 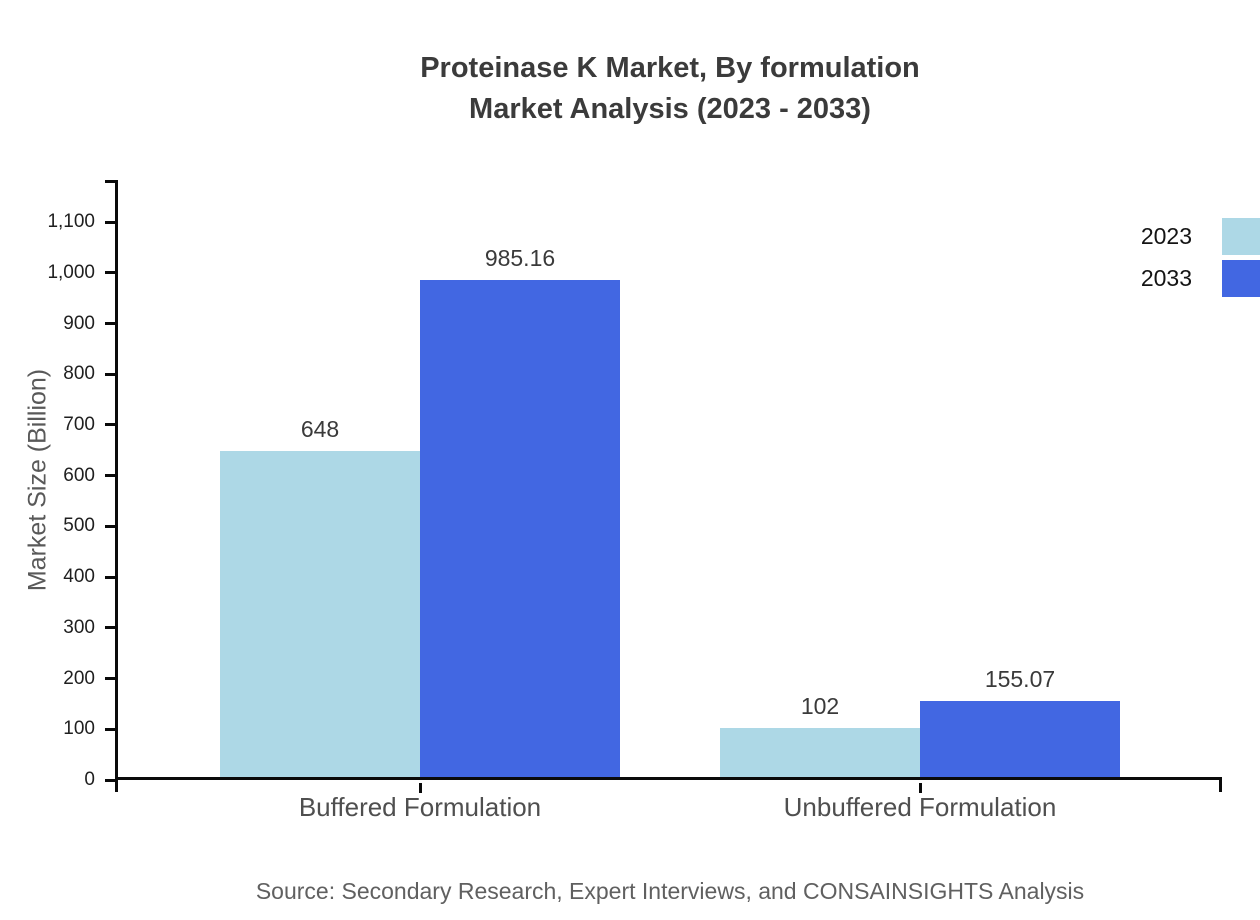 I want to click on legend-label-2033: 2033, so click(x=1166, y=278).